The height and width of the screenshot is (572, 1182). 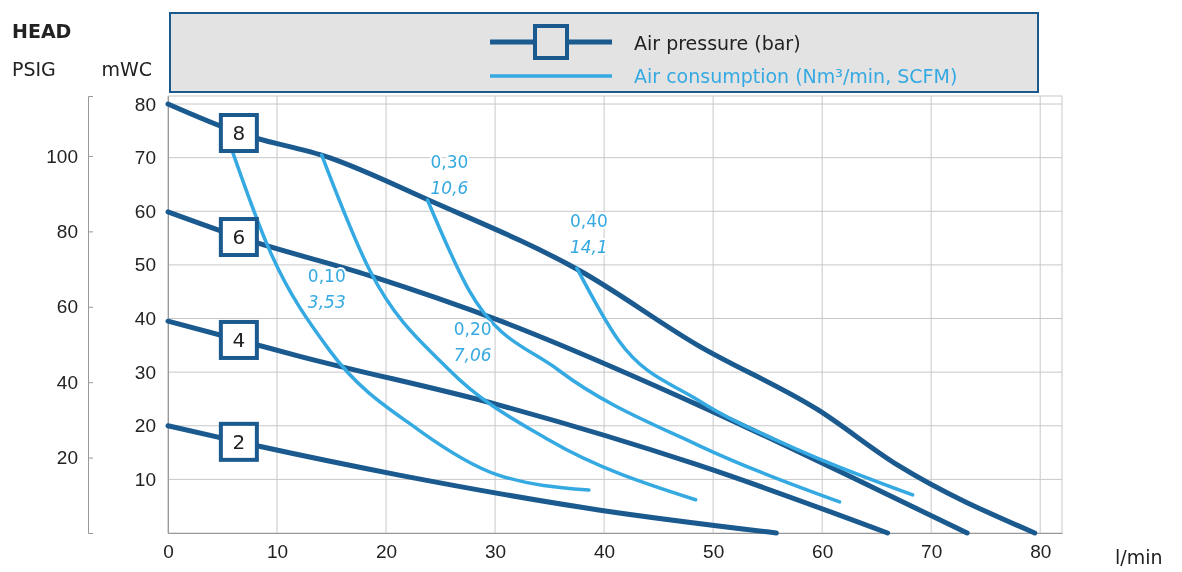 What do you see at coordinates (67, 231) in the screenshot?
I see `y2-tick-label: 80` at bounding box center [67, 231].